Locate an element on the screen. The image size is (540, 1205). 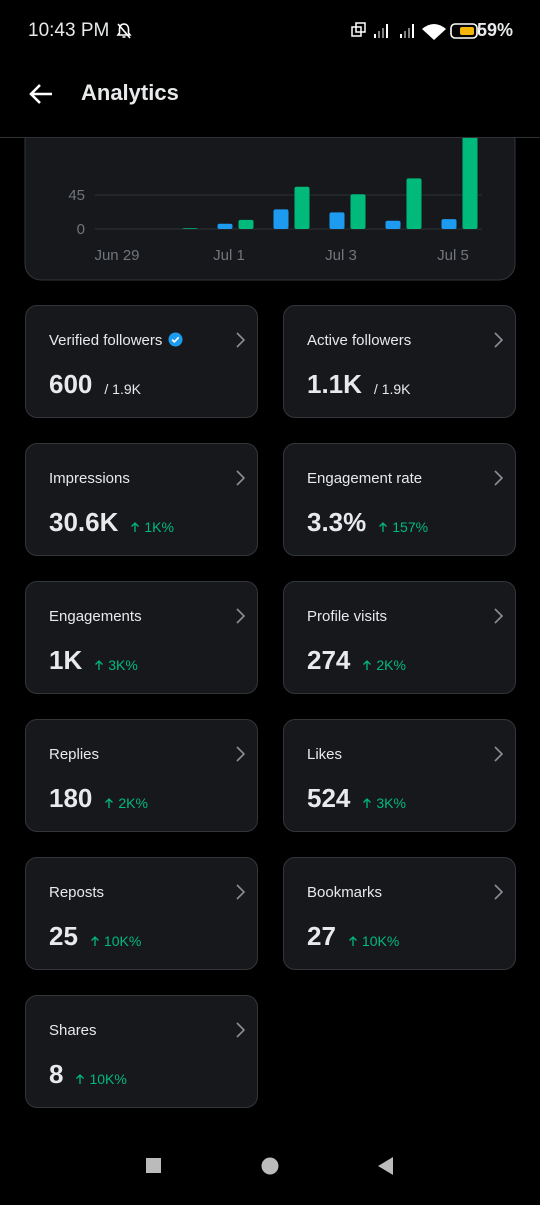
metric-value: 3.3% is located at coordinates (337, 522).